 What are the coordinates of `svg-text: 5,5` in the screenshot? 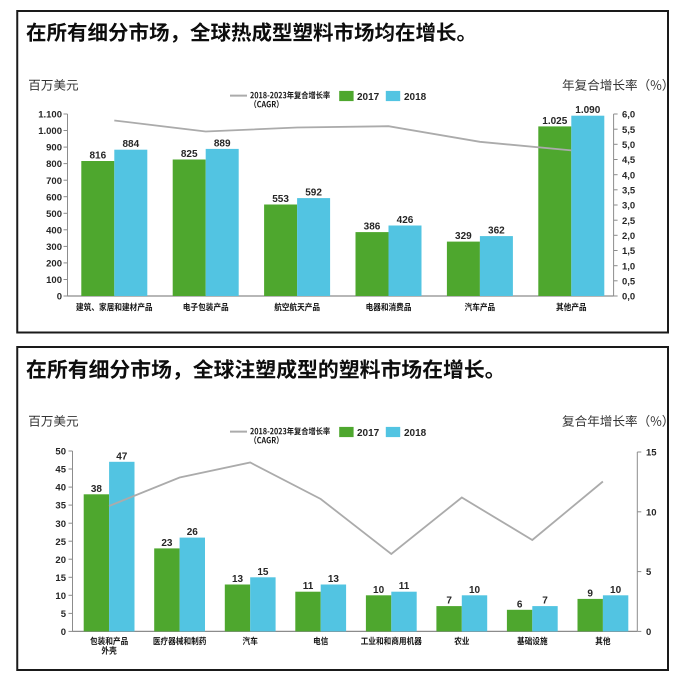 It's located at (629, 130).